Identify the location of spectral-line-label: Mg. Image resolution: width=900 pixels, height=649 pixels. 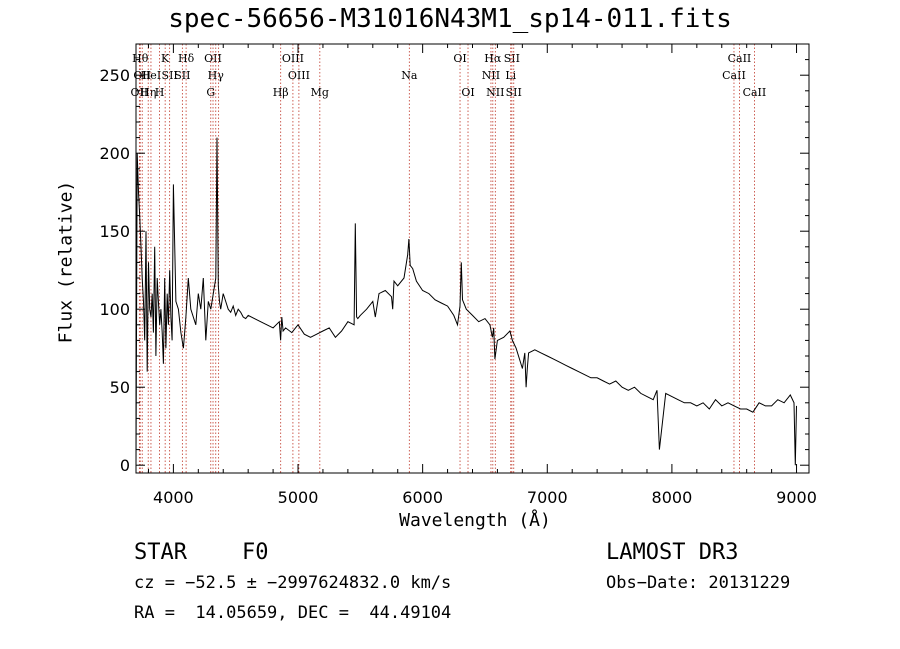
(320, 92).